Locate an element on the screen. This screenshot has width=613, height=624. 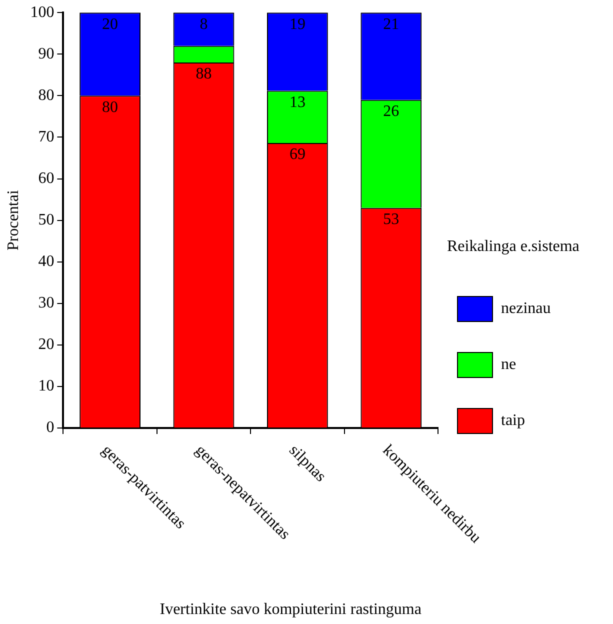
data-label: 20 is located at coordinates (110, 24).